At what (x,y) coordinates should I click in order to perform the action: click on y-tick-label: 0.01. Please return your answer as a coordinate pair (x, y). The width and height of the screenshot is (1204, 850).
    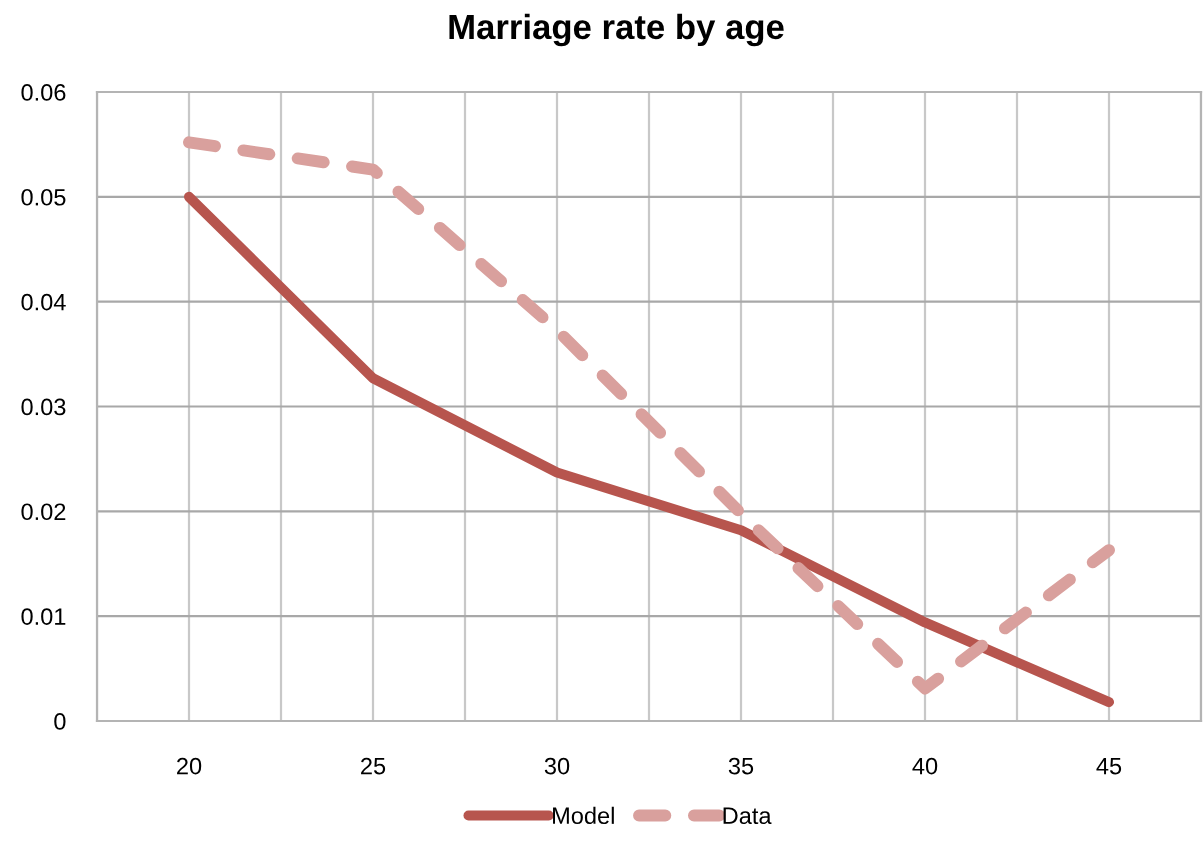
    Looking at the image, I should click on (43, 616).